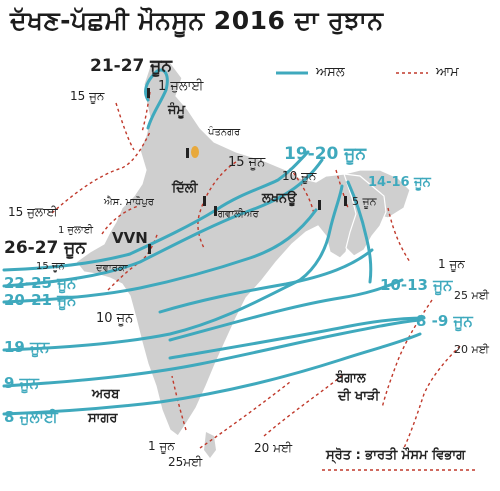 The image size is (500, 491). I want to click on date-15-june-w: 15 ਜੂਨ, so click(50, 266).